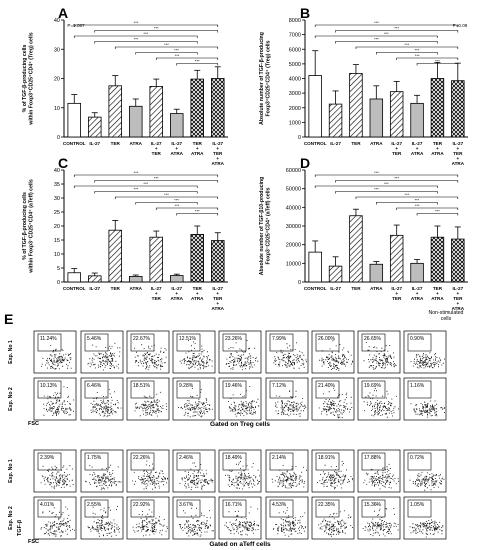 This screenshot has height=550, width=481. What do you see at coordinates (234, 386) in the screenshot?
I see `gate-percentage: 19.46%` at bounding box center [234, 386].